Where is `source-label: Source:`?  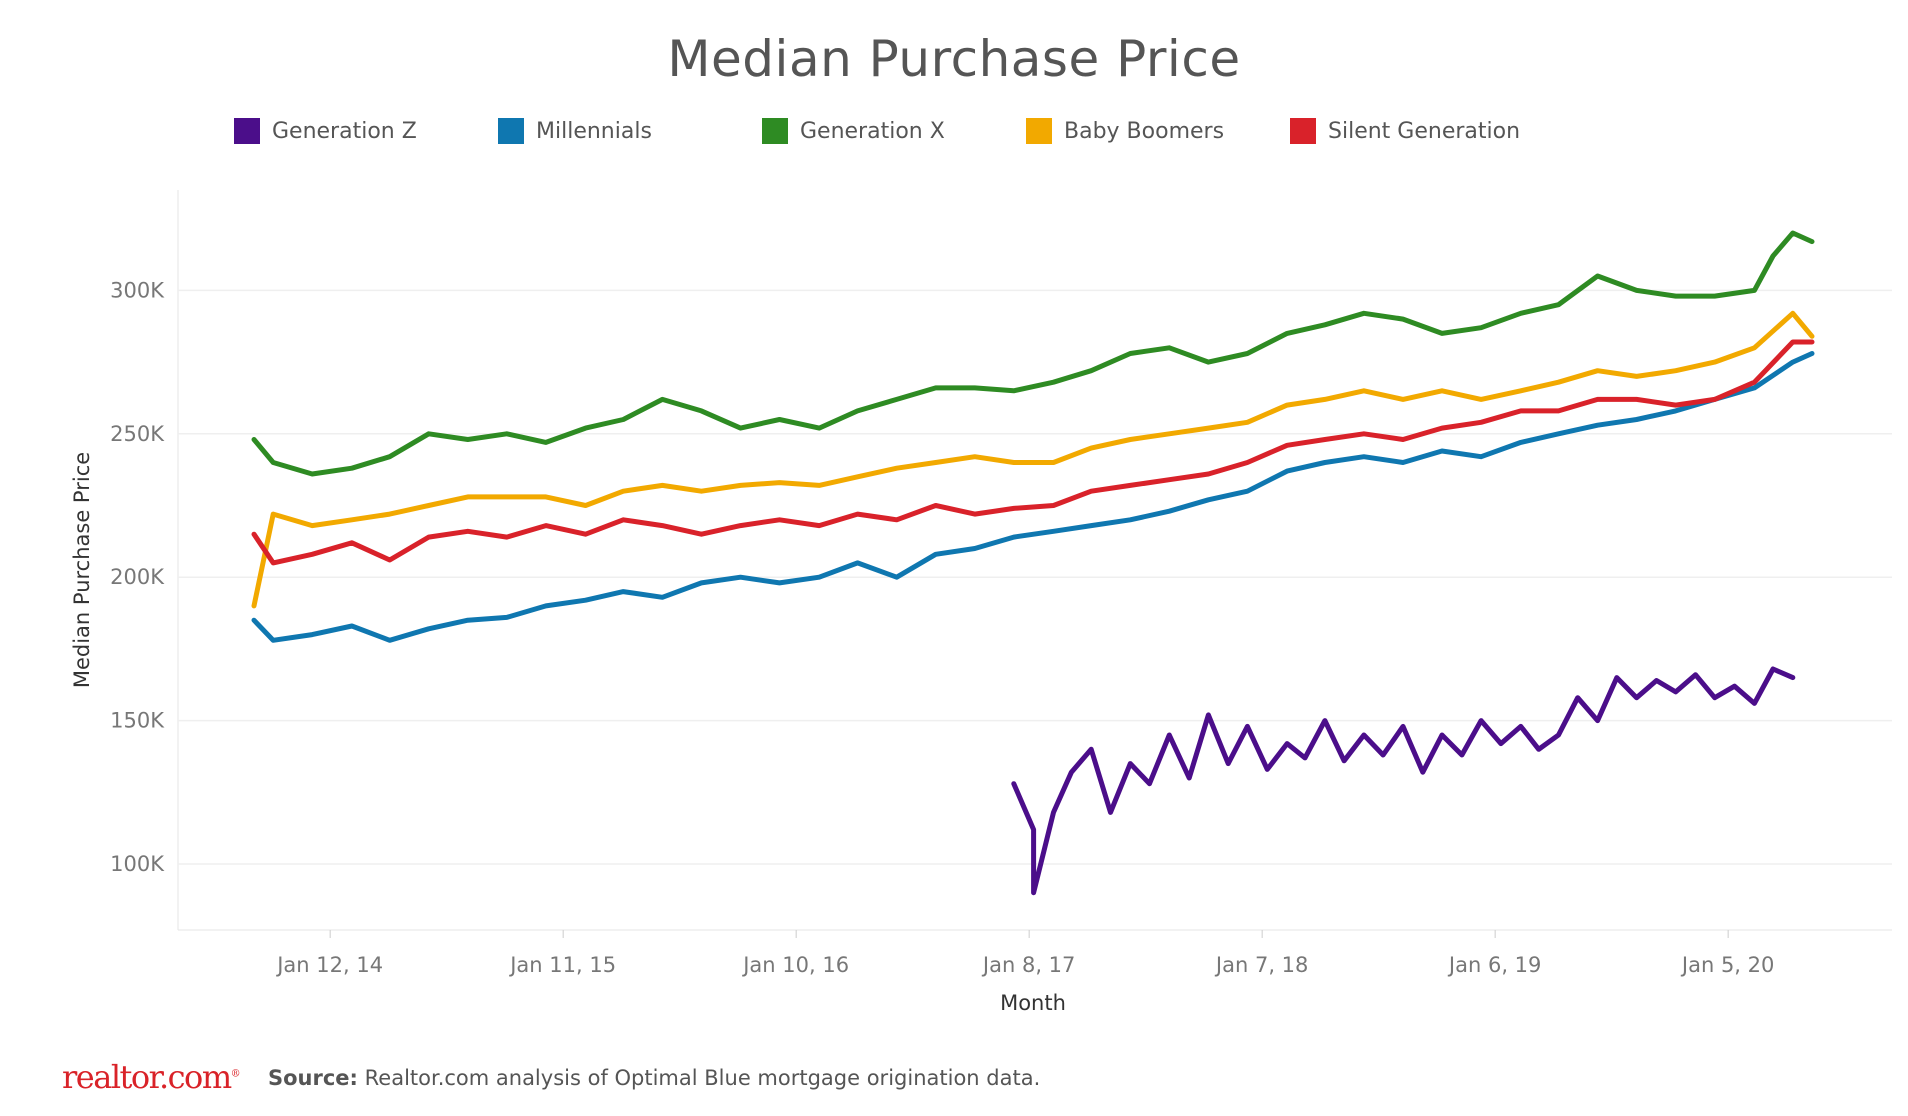
source-label: Source: is located at coordinates (313, 1078).